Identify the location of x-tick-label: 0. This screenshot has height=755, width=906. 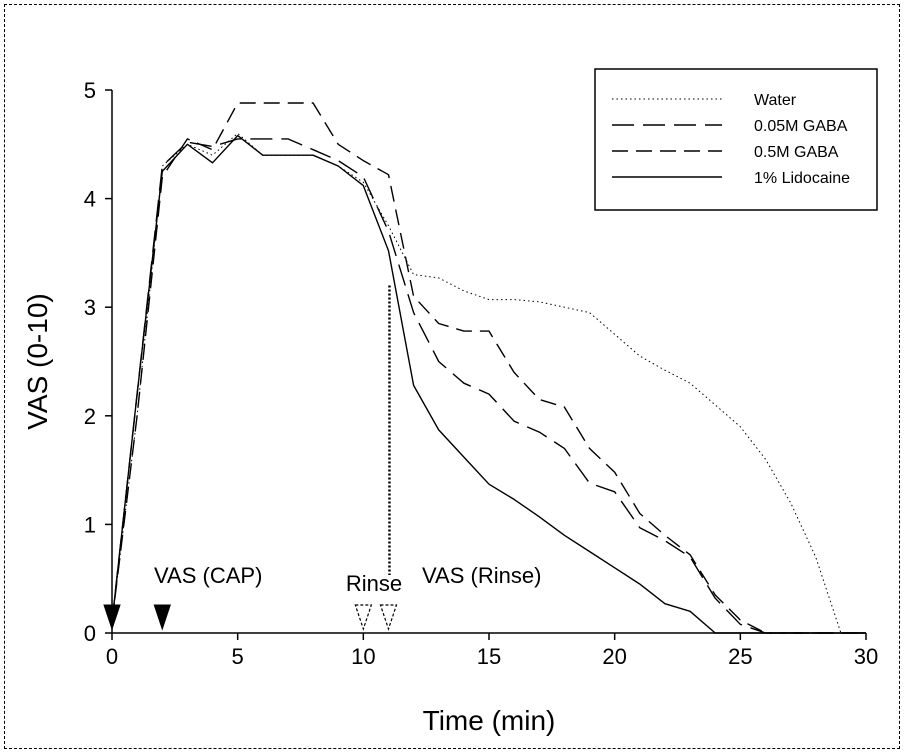
(112, 656).